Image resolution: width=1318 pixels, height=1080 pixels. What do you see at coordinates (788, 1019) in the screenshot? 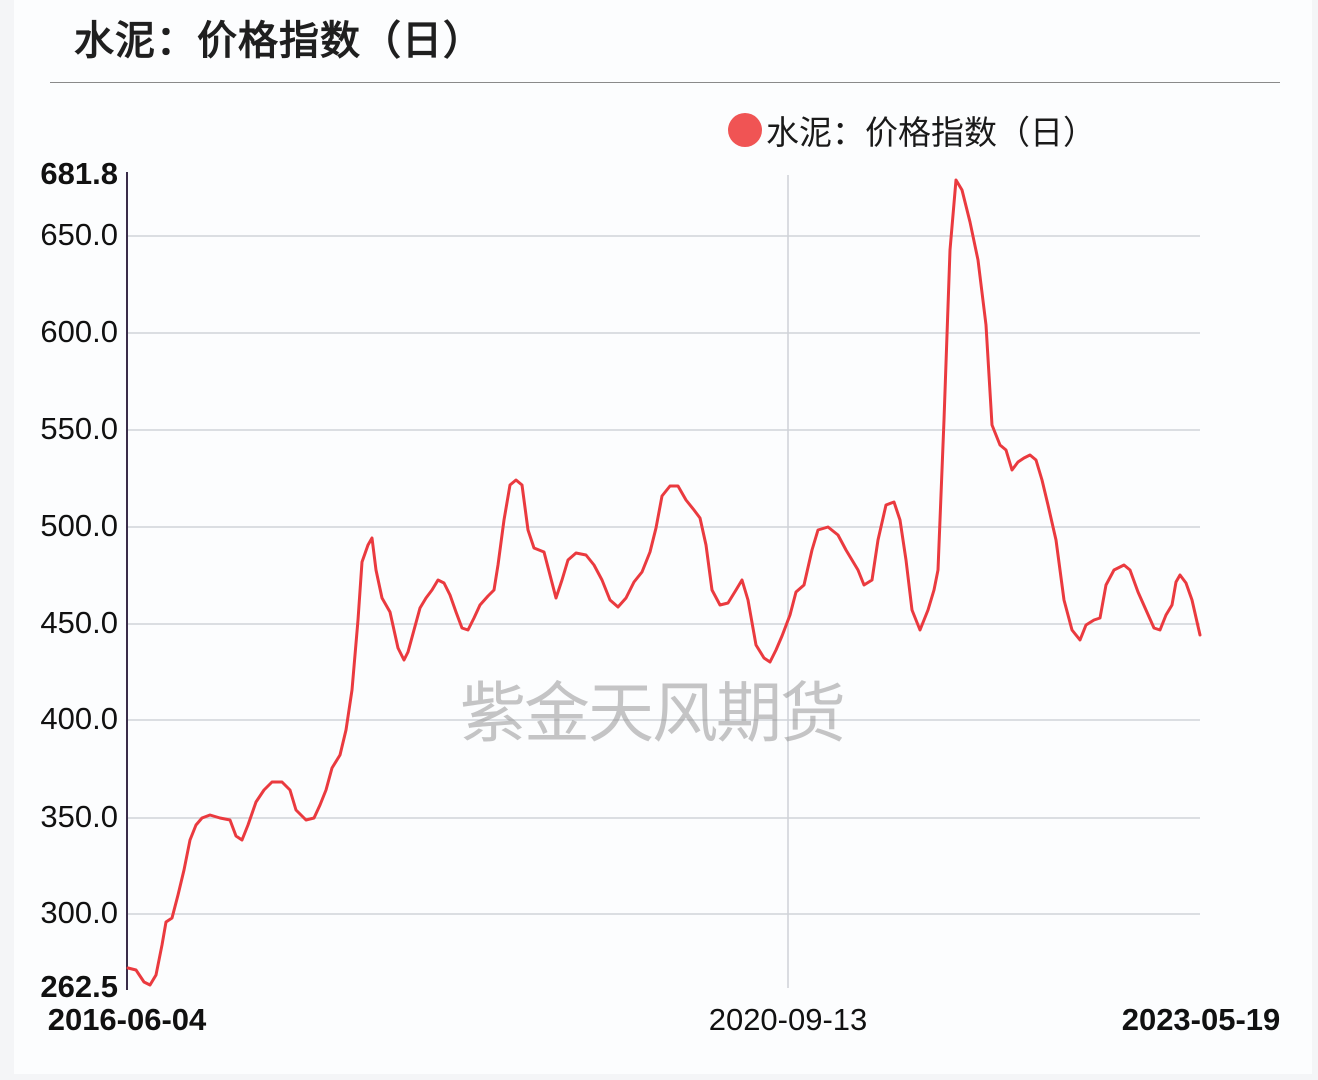
I see `x-tick-mid: 2020-09-13` at bounding box center [788, 1019].